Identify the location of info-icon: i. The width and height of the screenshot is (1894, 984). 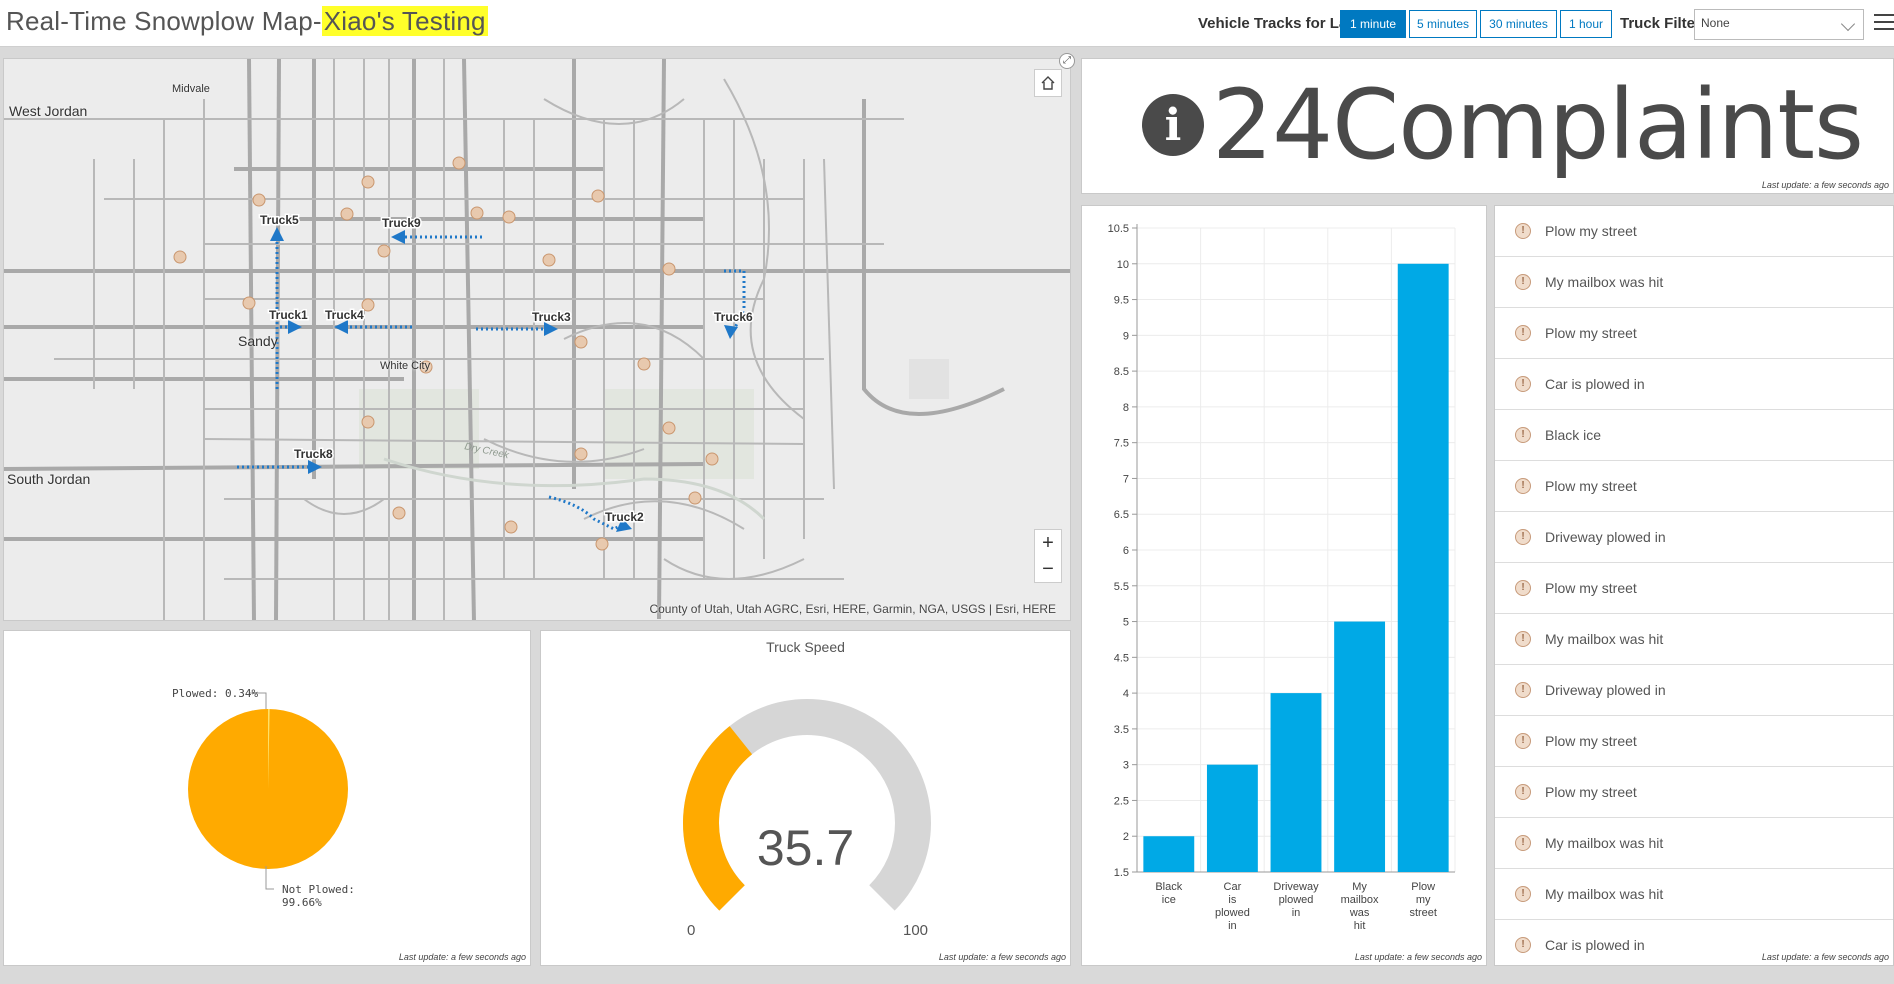
(1173, 125).